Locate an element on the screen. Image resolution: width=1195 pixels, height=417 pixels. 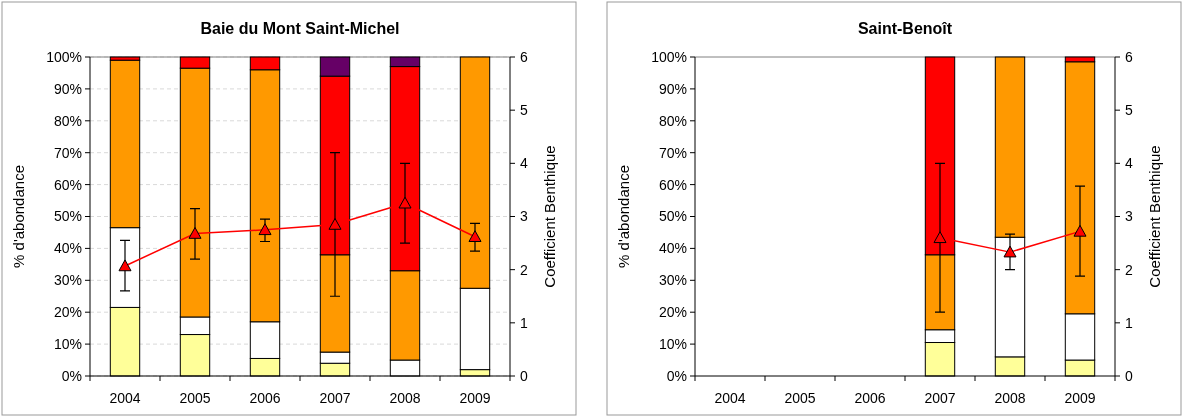
chart-title: Saint-Benoît is located at coordinates (905, 28).